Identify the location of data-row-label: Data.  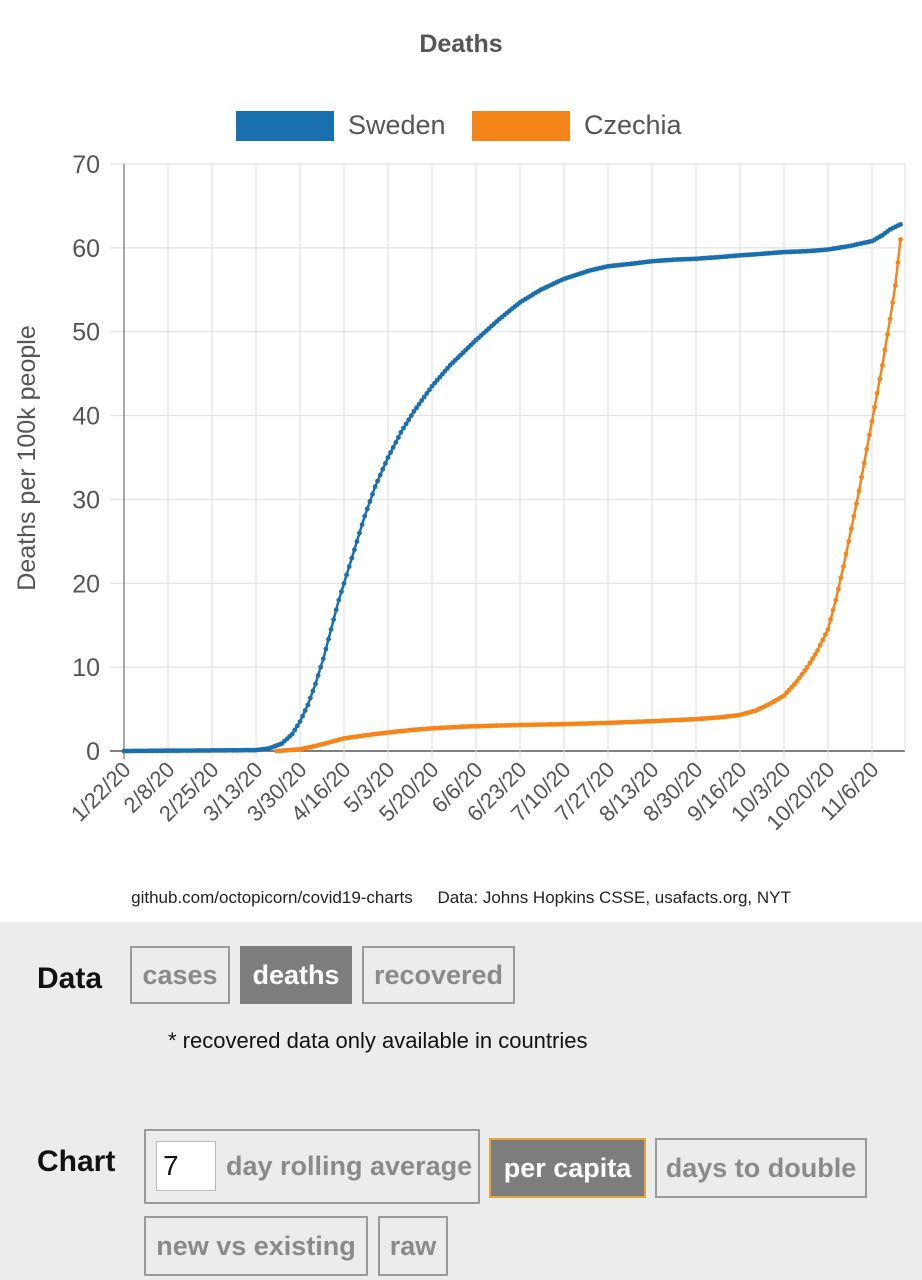
(70, 978).